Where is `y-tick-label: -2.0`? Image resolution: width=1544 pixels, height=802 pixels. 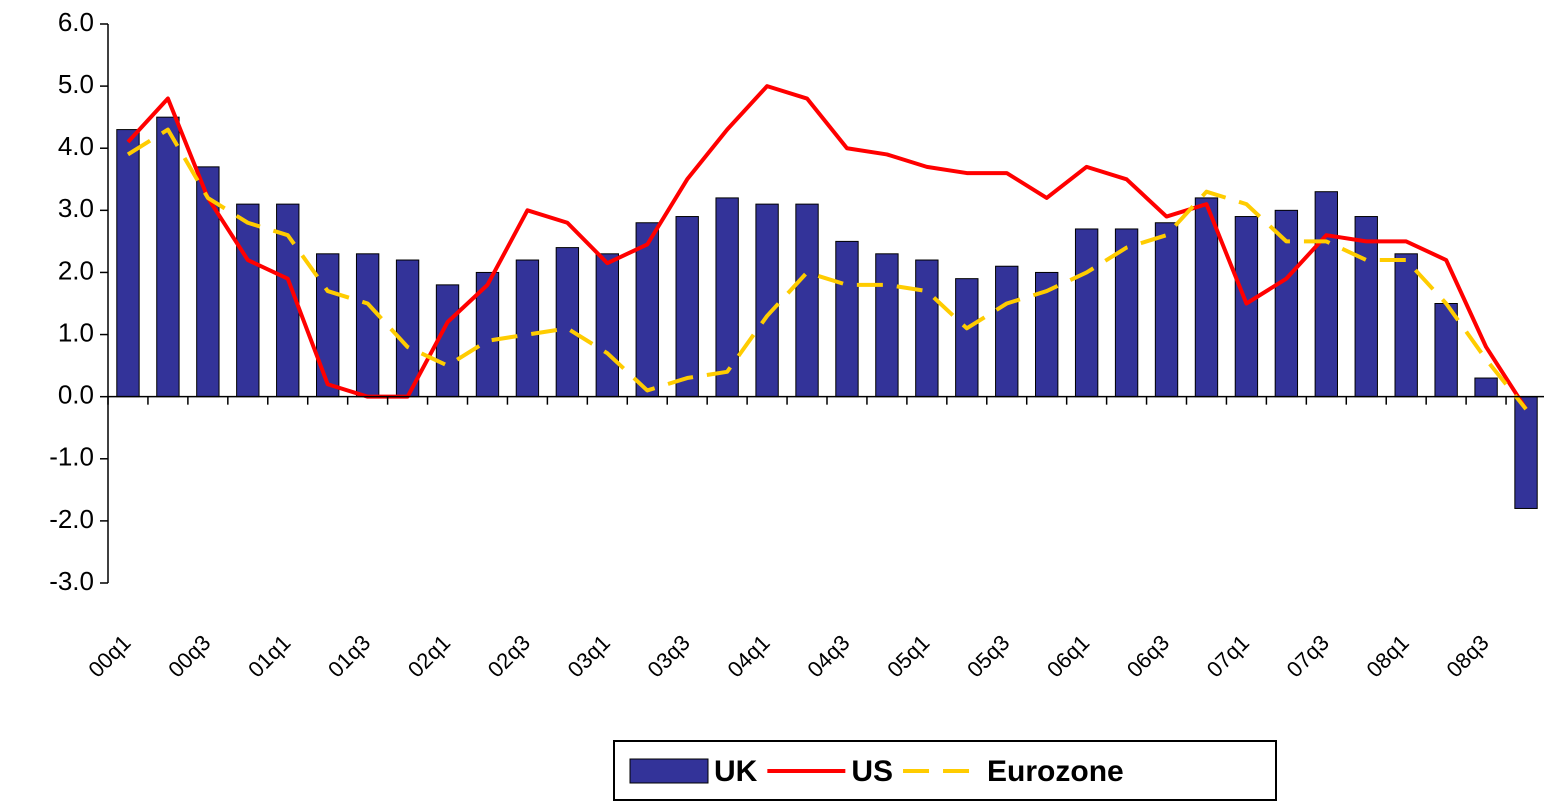
y-tick-label: -2.0 is located at coordinates (71, 519).